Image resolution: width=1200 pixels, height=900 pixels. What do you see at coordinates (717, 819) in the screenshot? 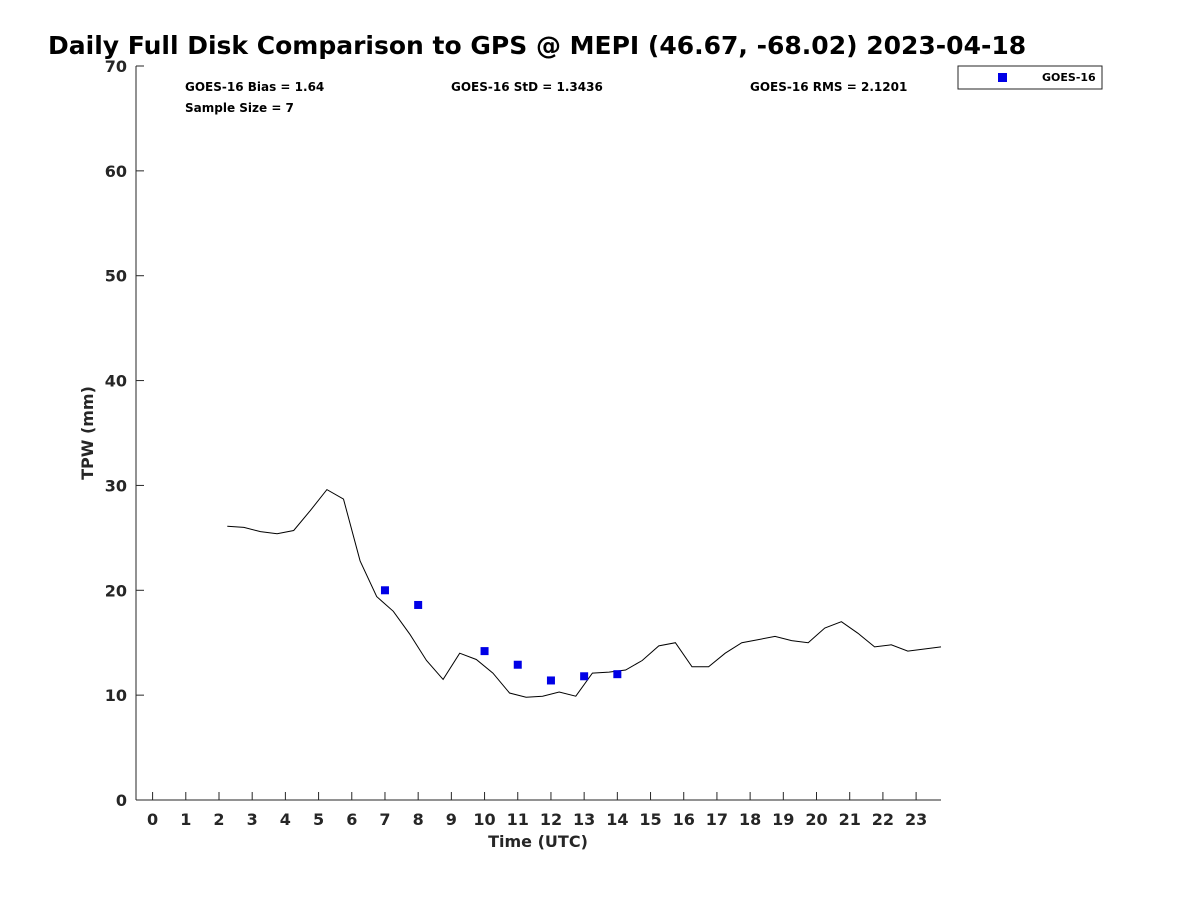
I see `x-tick-label: 17` at bounding box center [717, 819].